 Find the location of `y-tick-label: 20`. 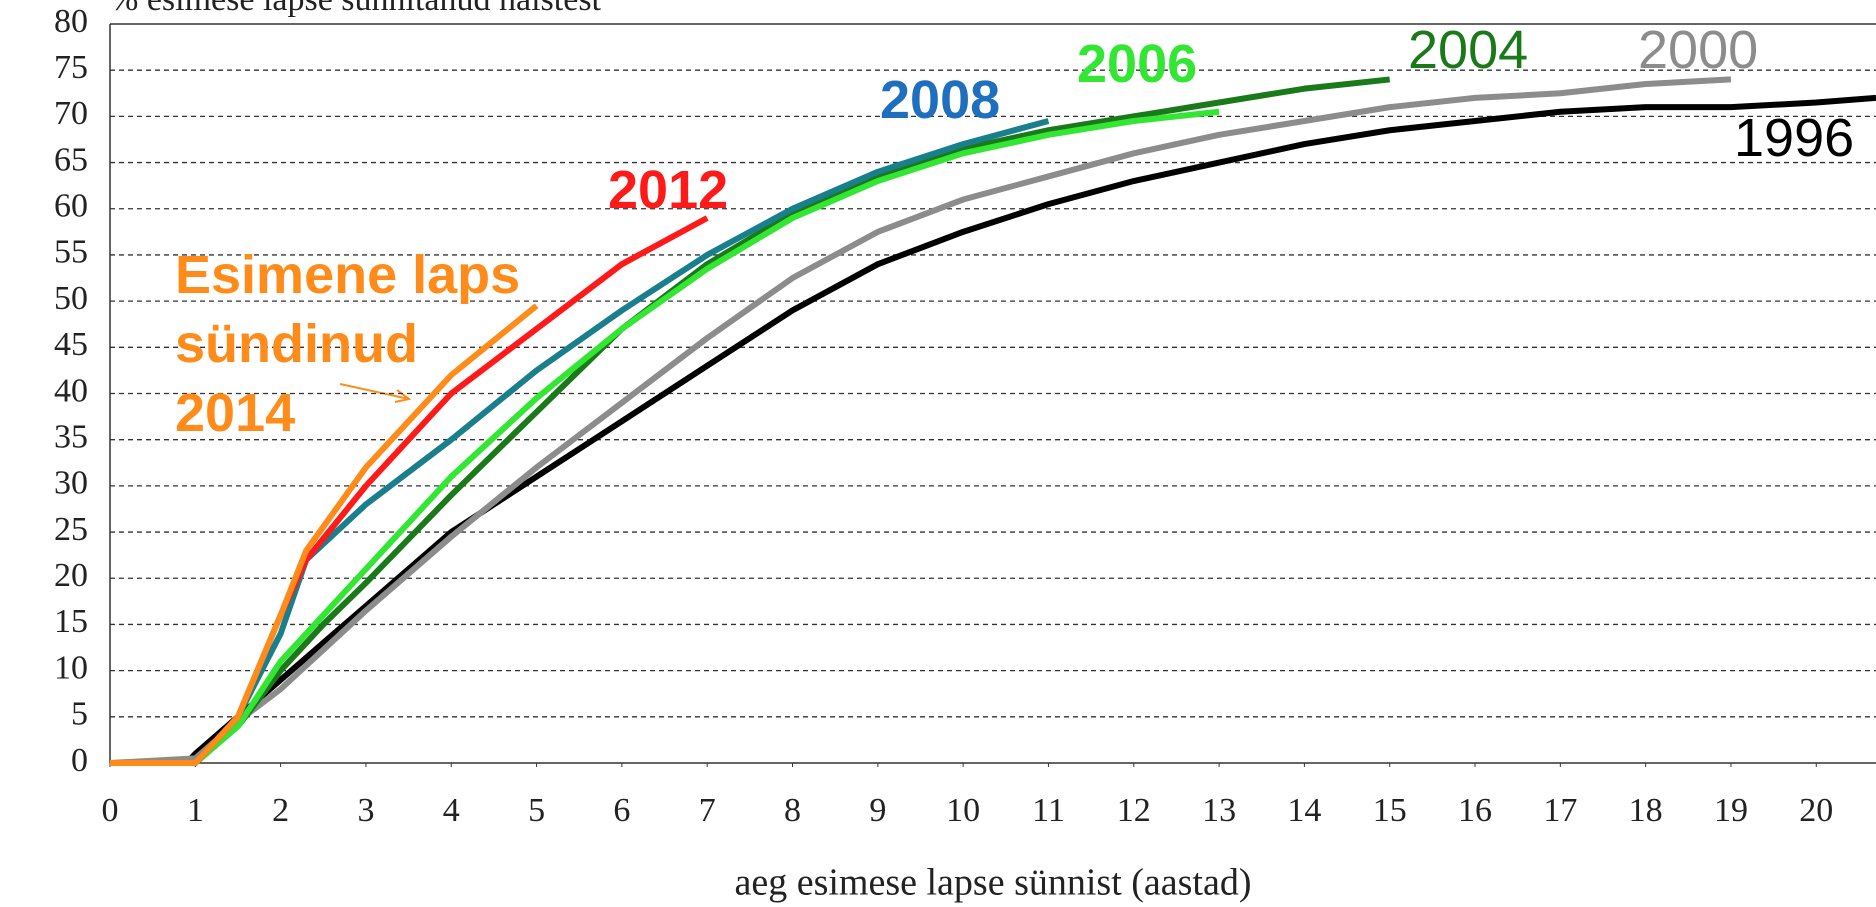

y-tick-label: 20 is located at coordinates (71, 575).